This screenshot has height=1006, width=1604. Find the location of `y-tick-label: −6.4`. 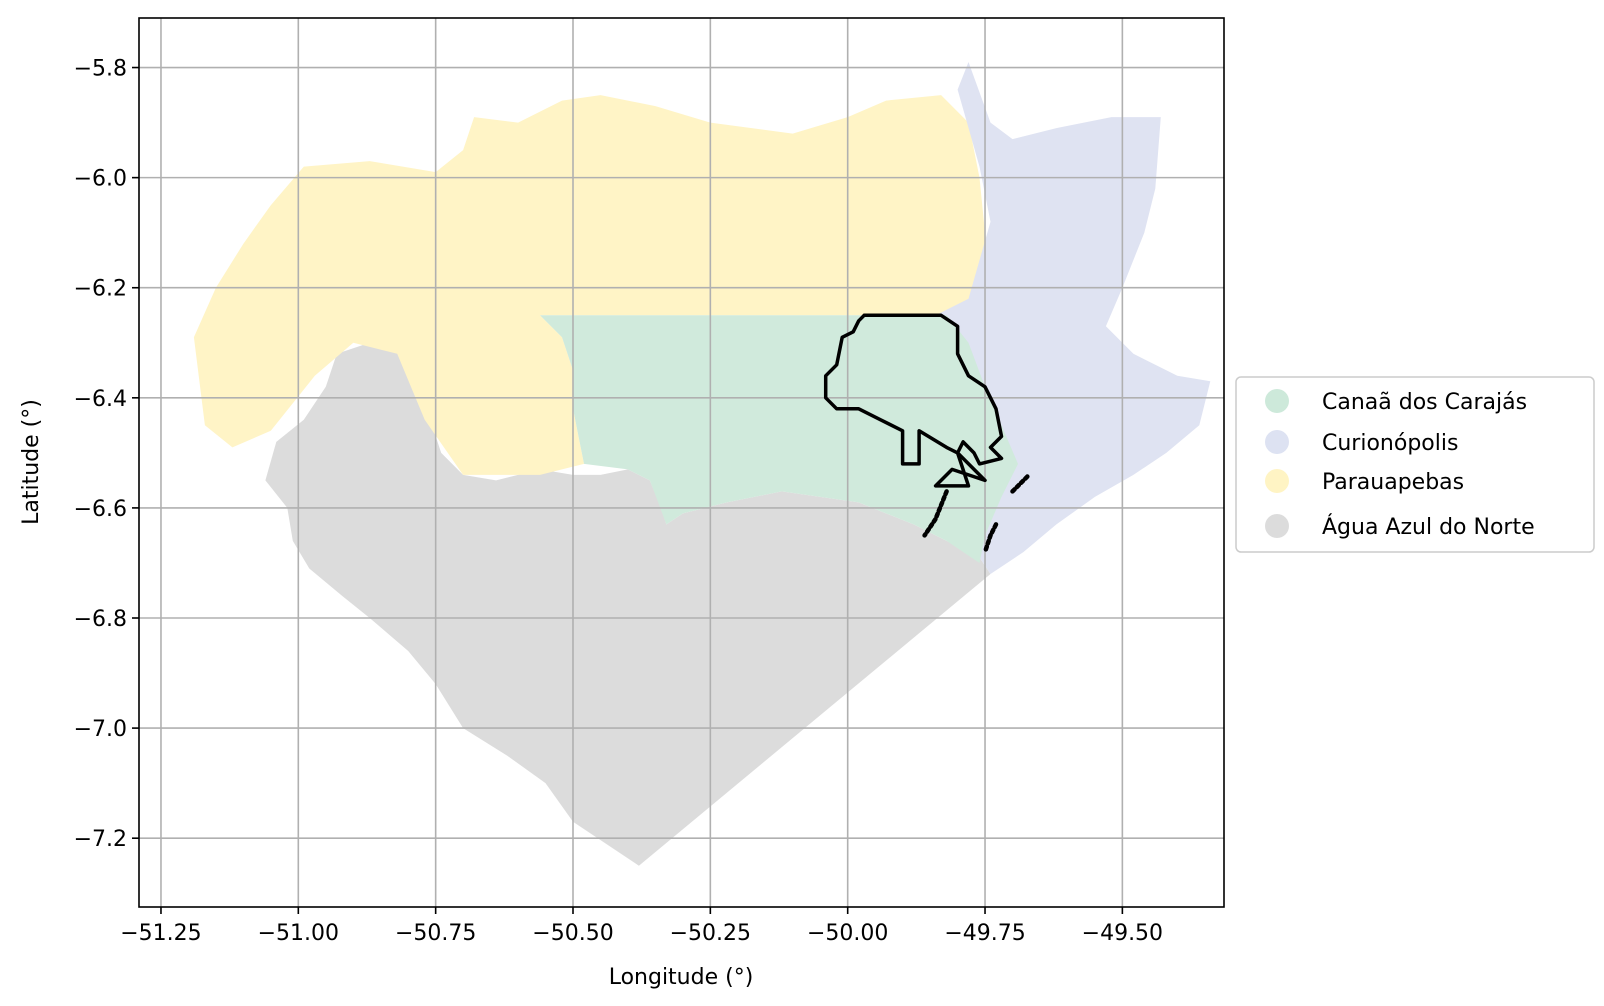

y-tick-label: −6.4 is located at coordinates (100, 399).